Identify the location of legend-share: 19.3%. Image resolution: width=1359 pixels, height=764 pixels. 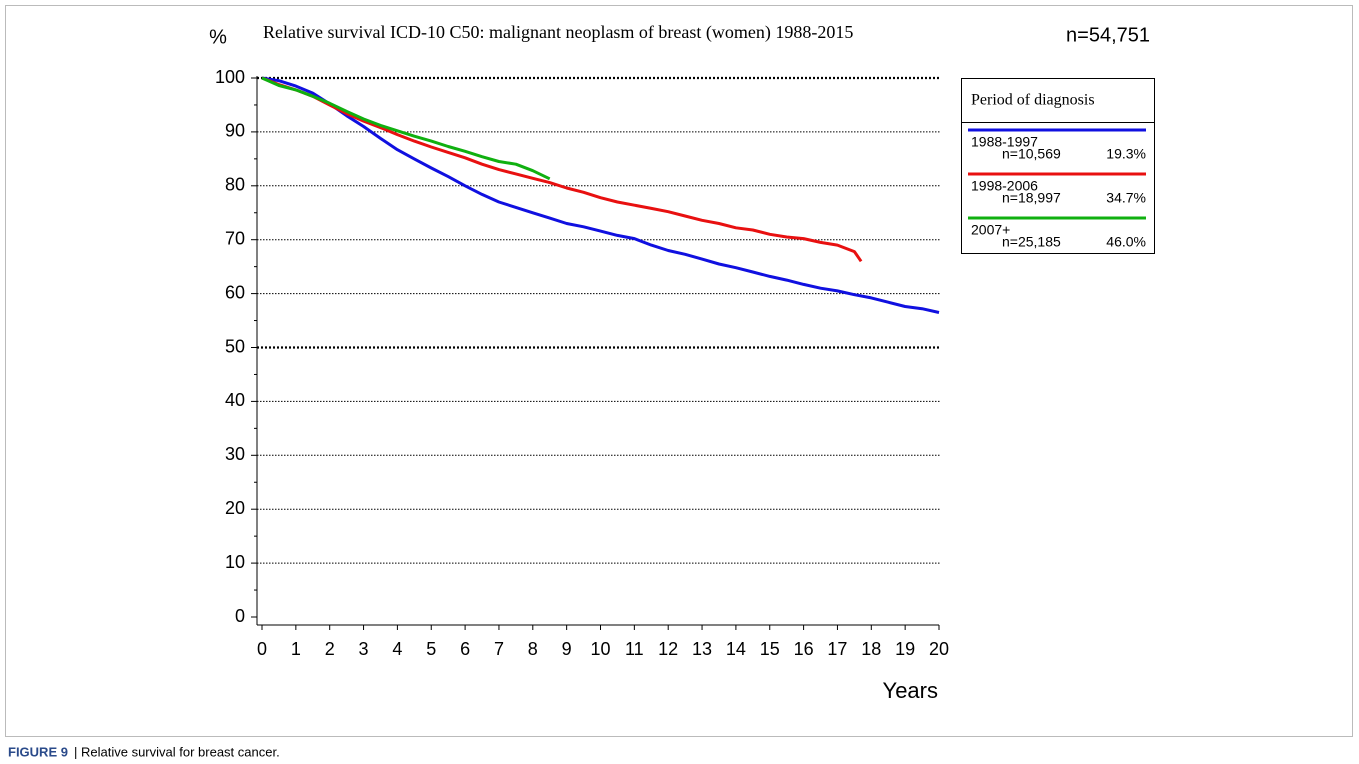
(1126, 154).